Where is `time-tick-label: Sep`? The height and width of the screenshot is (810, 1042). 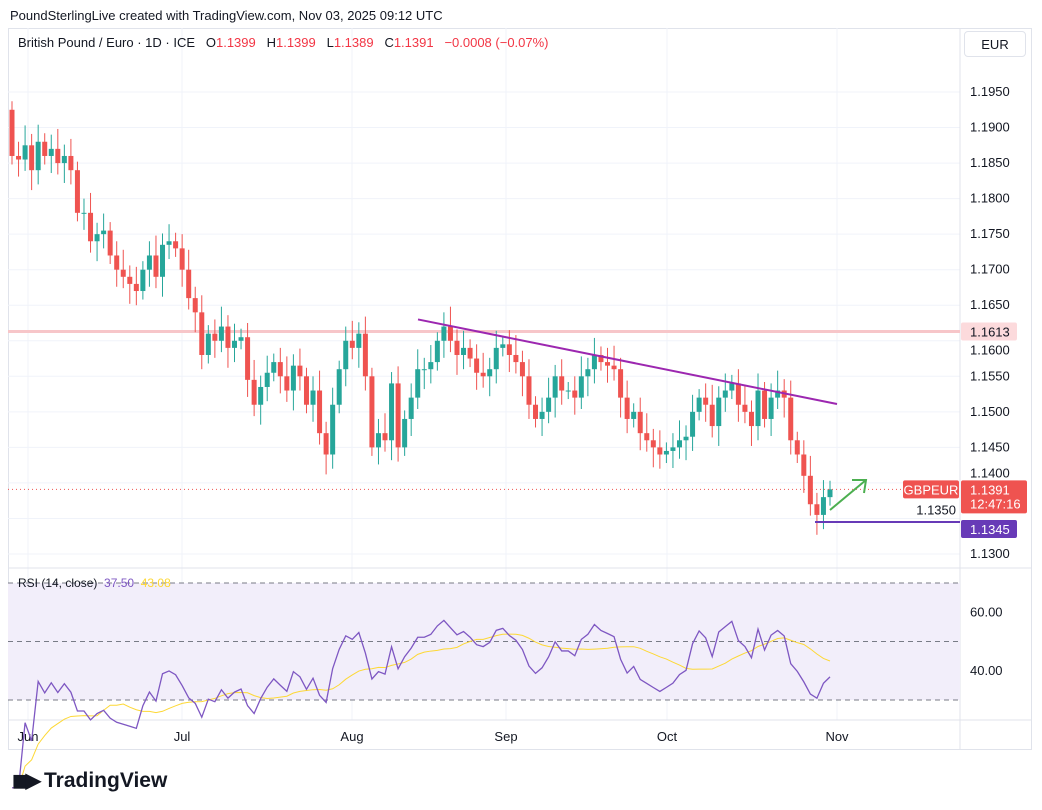
time-tick-label: Sep is located at coordinates (505, 736).